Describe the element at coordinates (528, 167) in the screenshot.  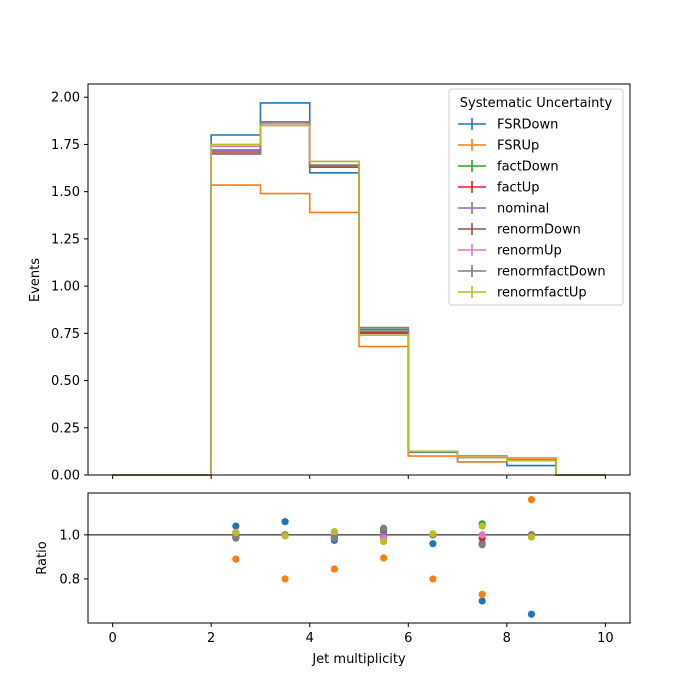
I see `legend-label-factDown: factDown` at that location.